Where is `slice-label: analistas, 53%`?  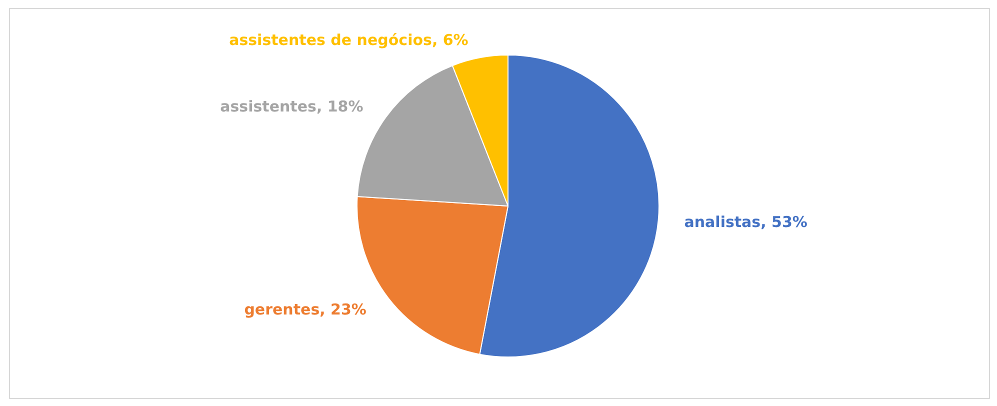 slice-label: analistas, 53% is located at coordinates (746, 221).